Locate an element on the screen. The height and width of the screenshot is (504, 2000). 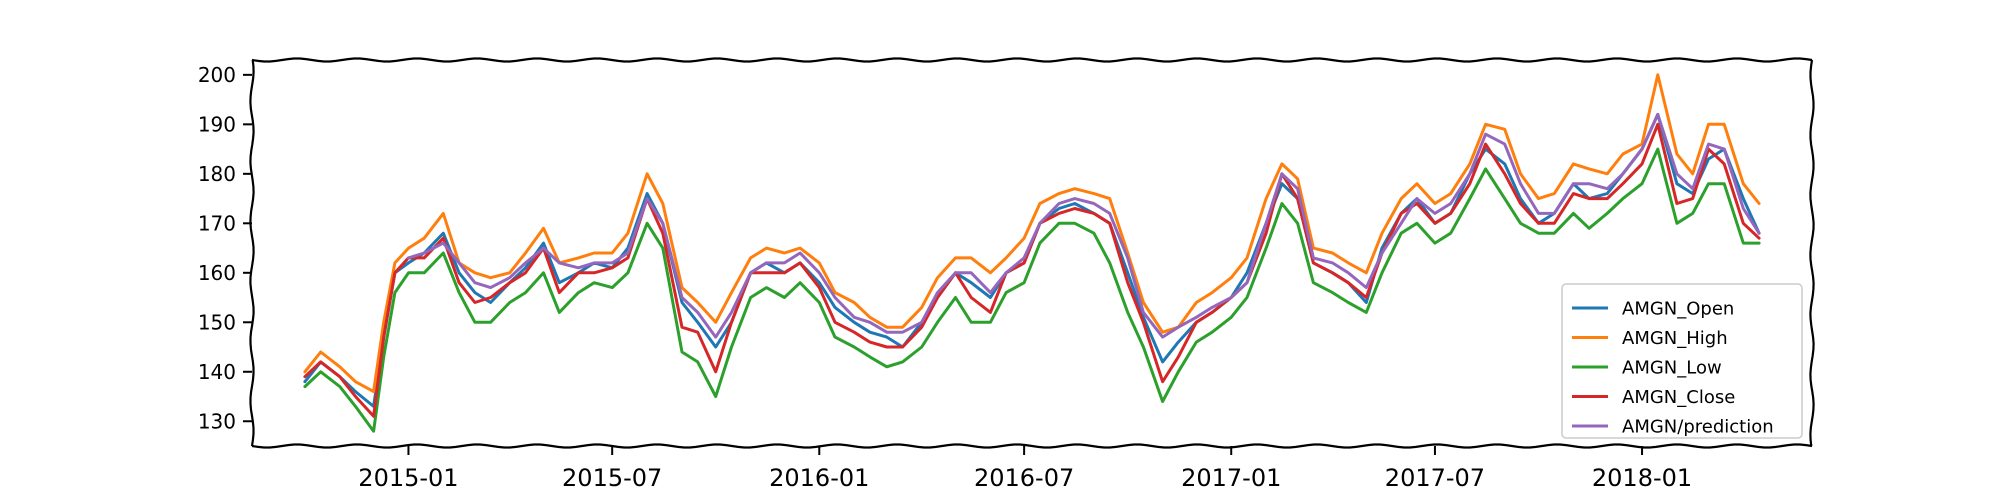
y-tick-label: 170 is located at coordinates (217, 223).